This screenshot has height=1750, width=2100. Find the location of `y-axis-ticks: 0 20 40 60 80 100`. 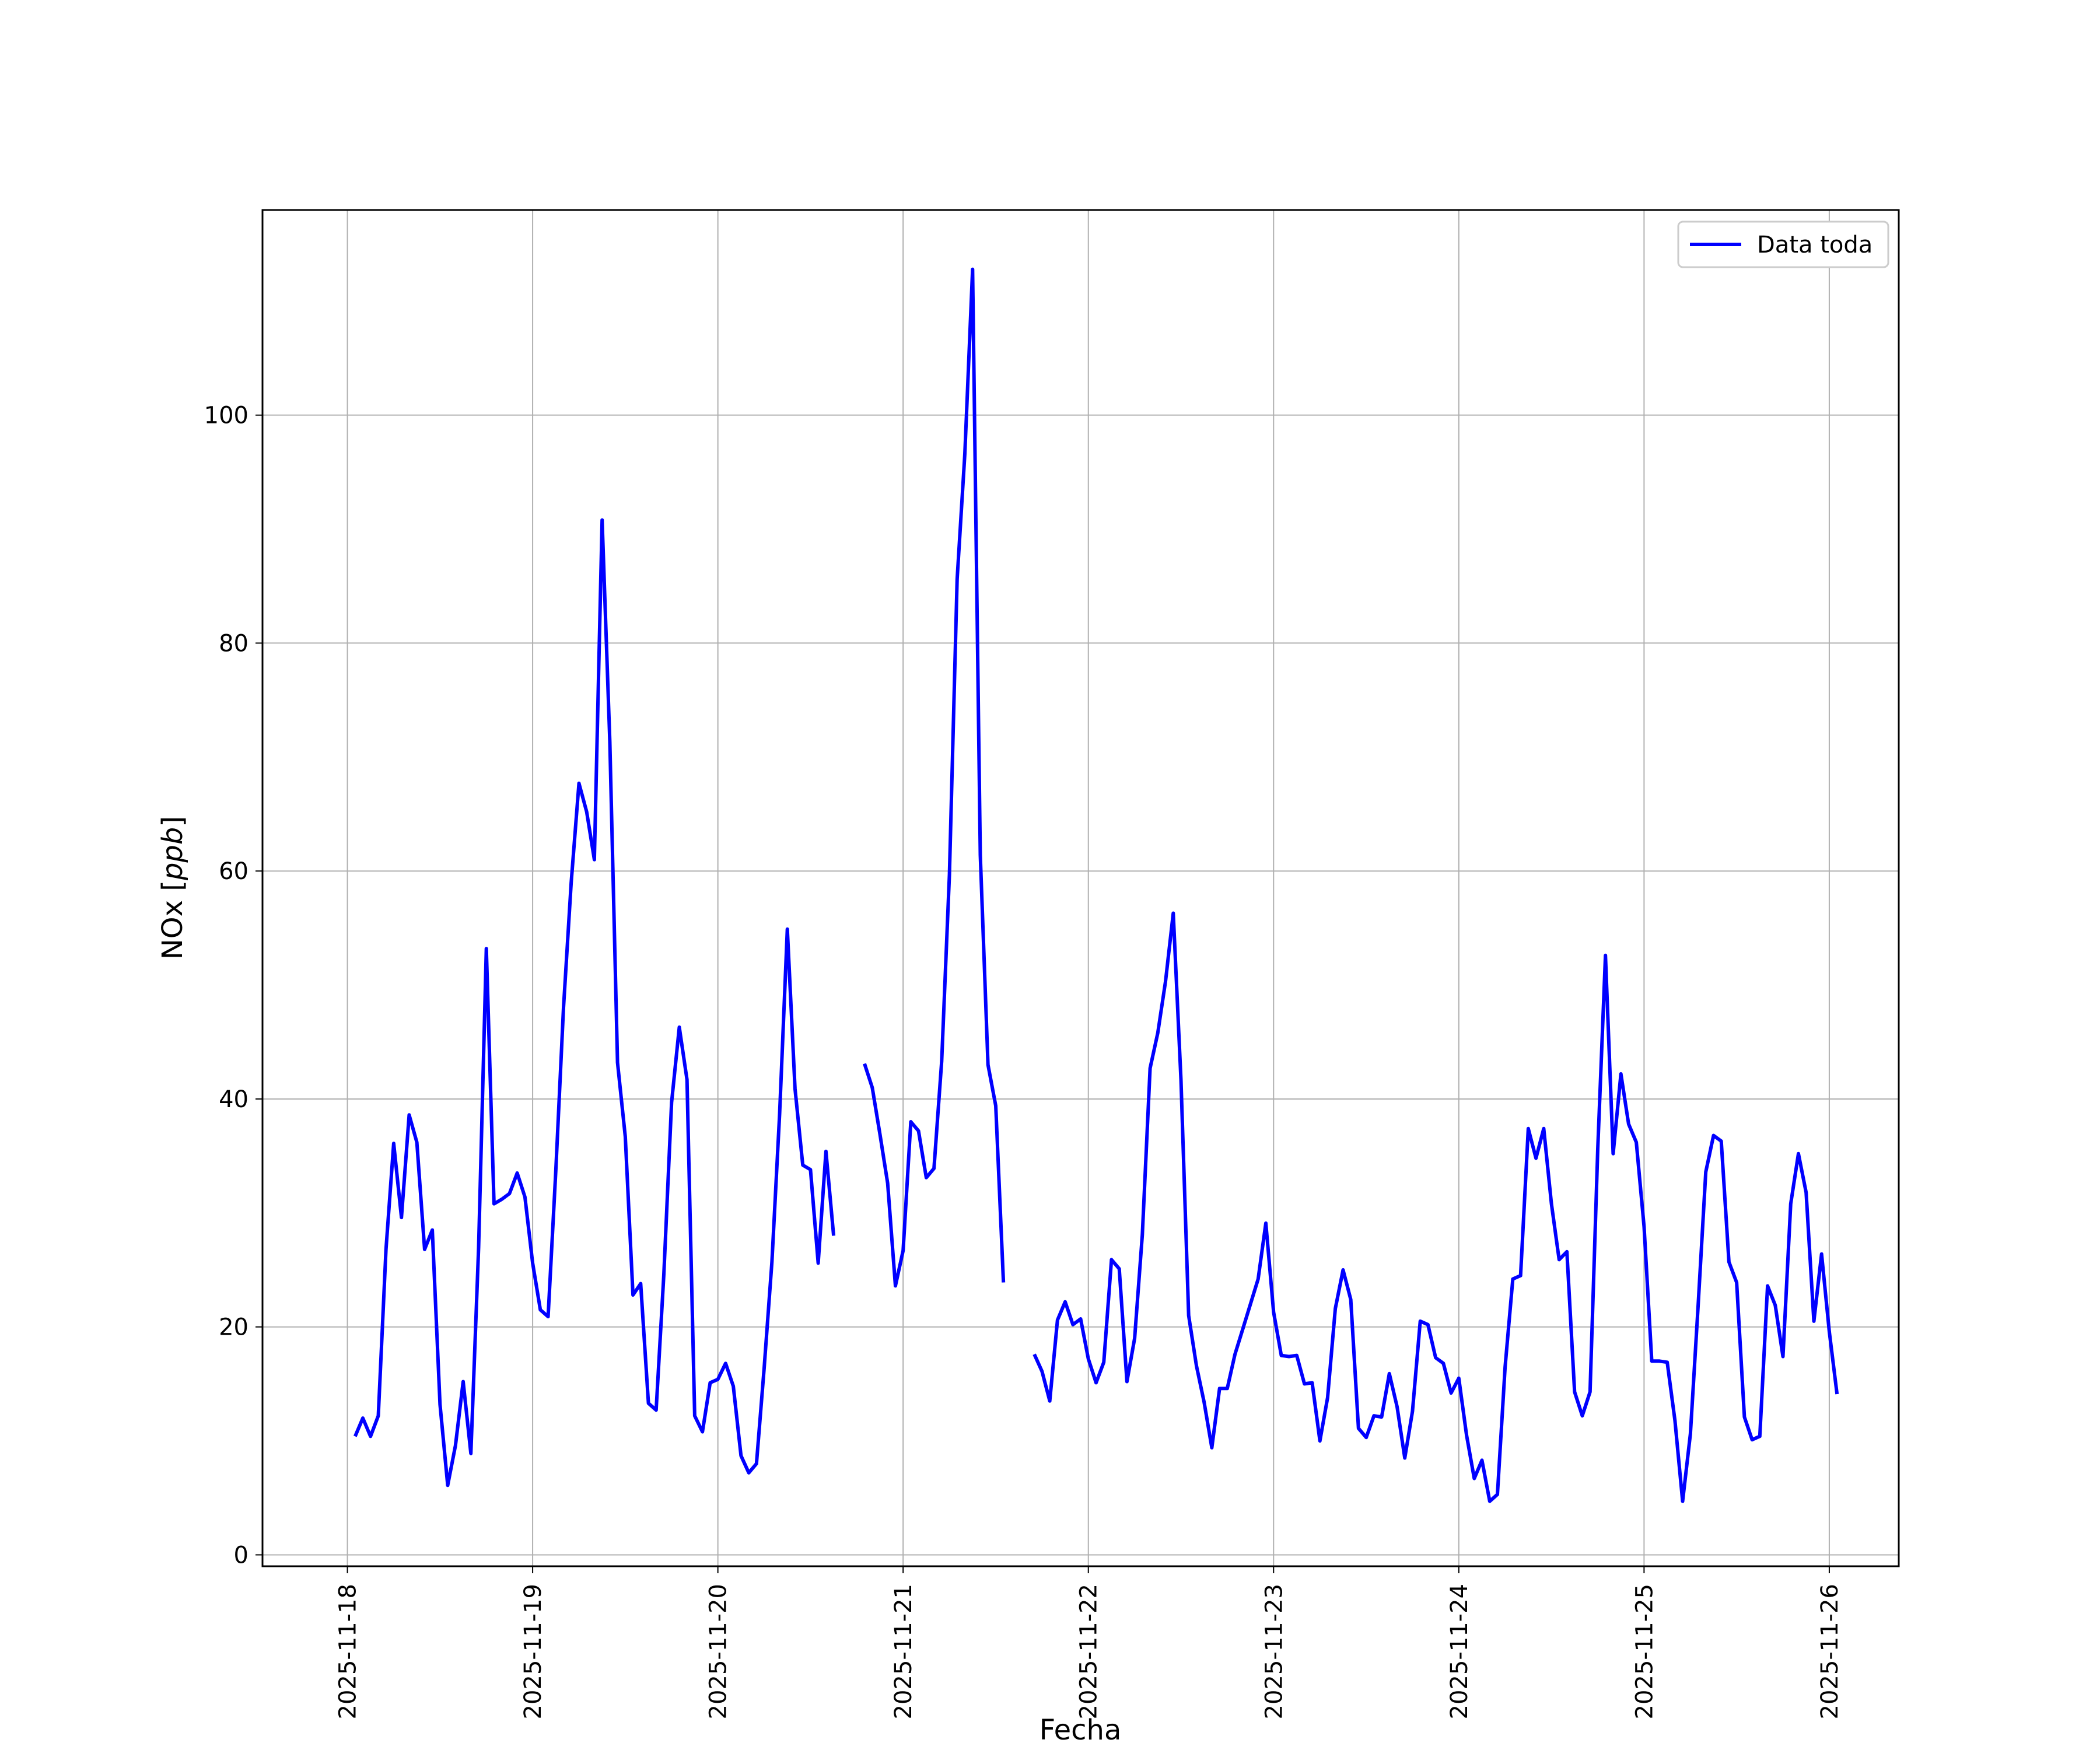

y-axis-ticks: 0 20 40 60 80 100 is located at coordinates (233, 985).